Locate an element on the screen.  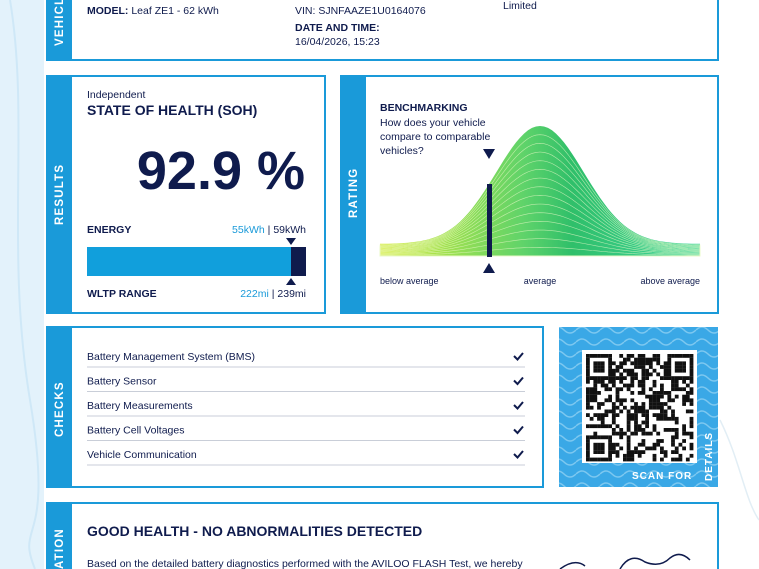
panel-frame is located at coordinates (382, 30).